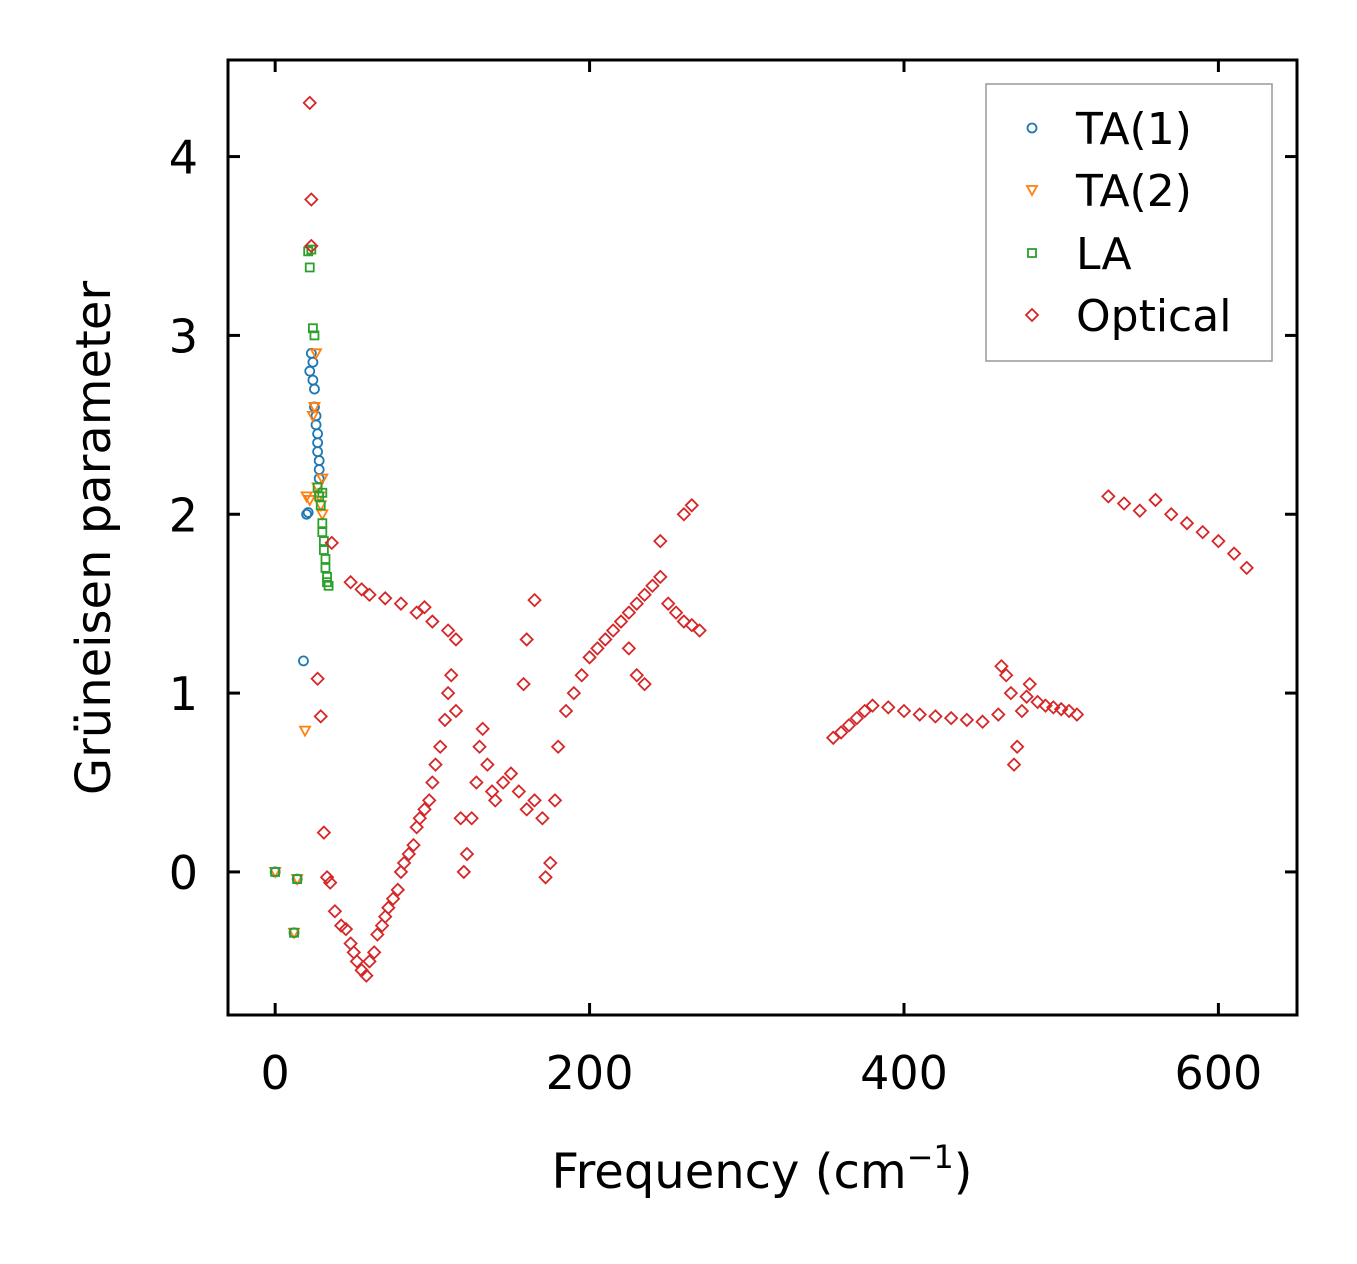 Image resolution: width=1357 pixels, height=1264 pixels. I want to click on x-axis-label-superscript: −1, so click(930, 1157).